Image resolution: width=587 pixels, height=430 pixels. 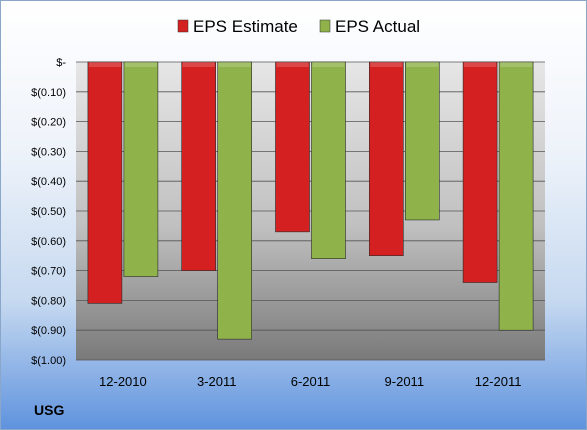 What do you see at coordinates (48, 272) in the screenshot?
I see `y-tick-label: $(0.70)` at bounding box center [48, 272].